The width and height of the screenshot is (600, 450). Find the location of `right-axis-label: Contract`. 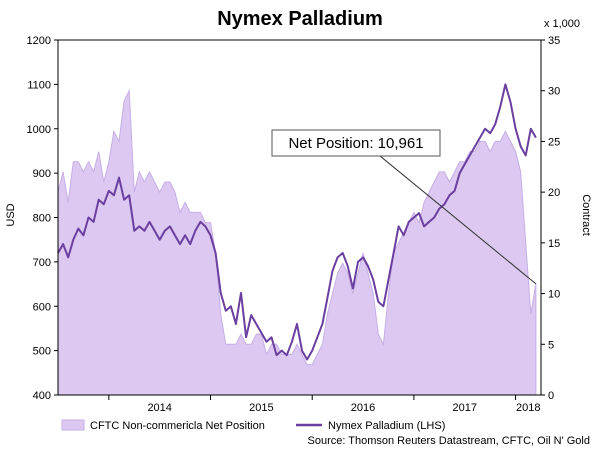

right-axis-label: Contract is located at coordinates (586, 215).